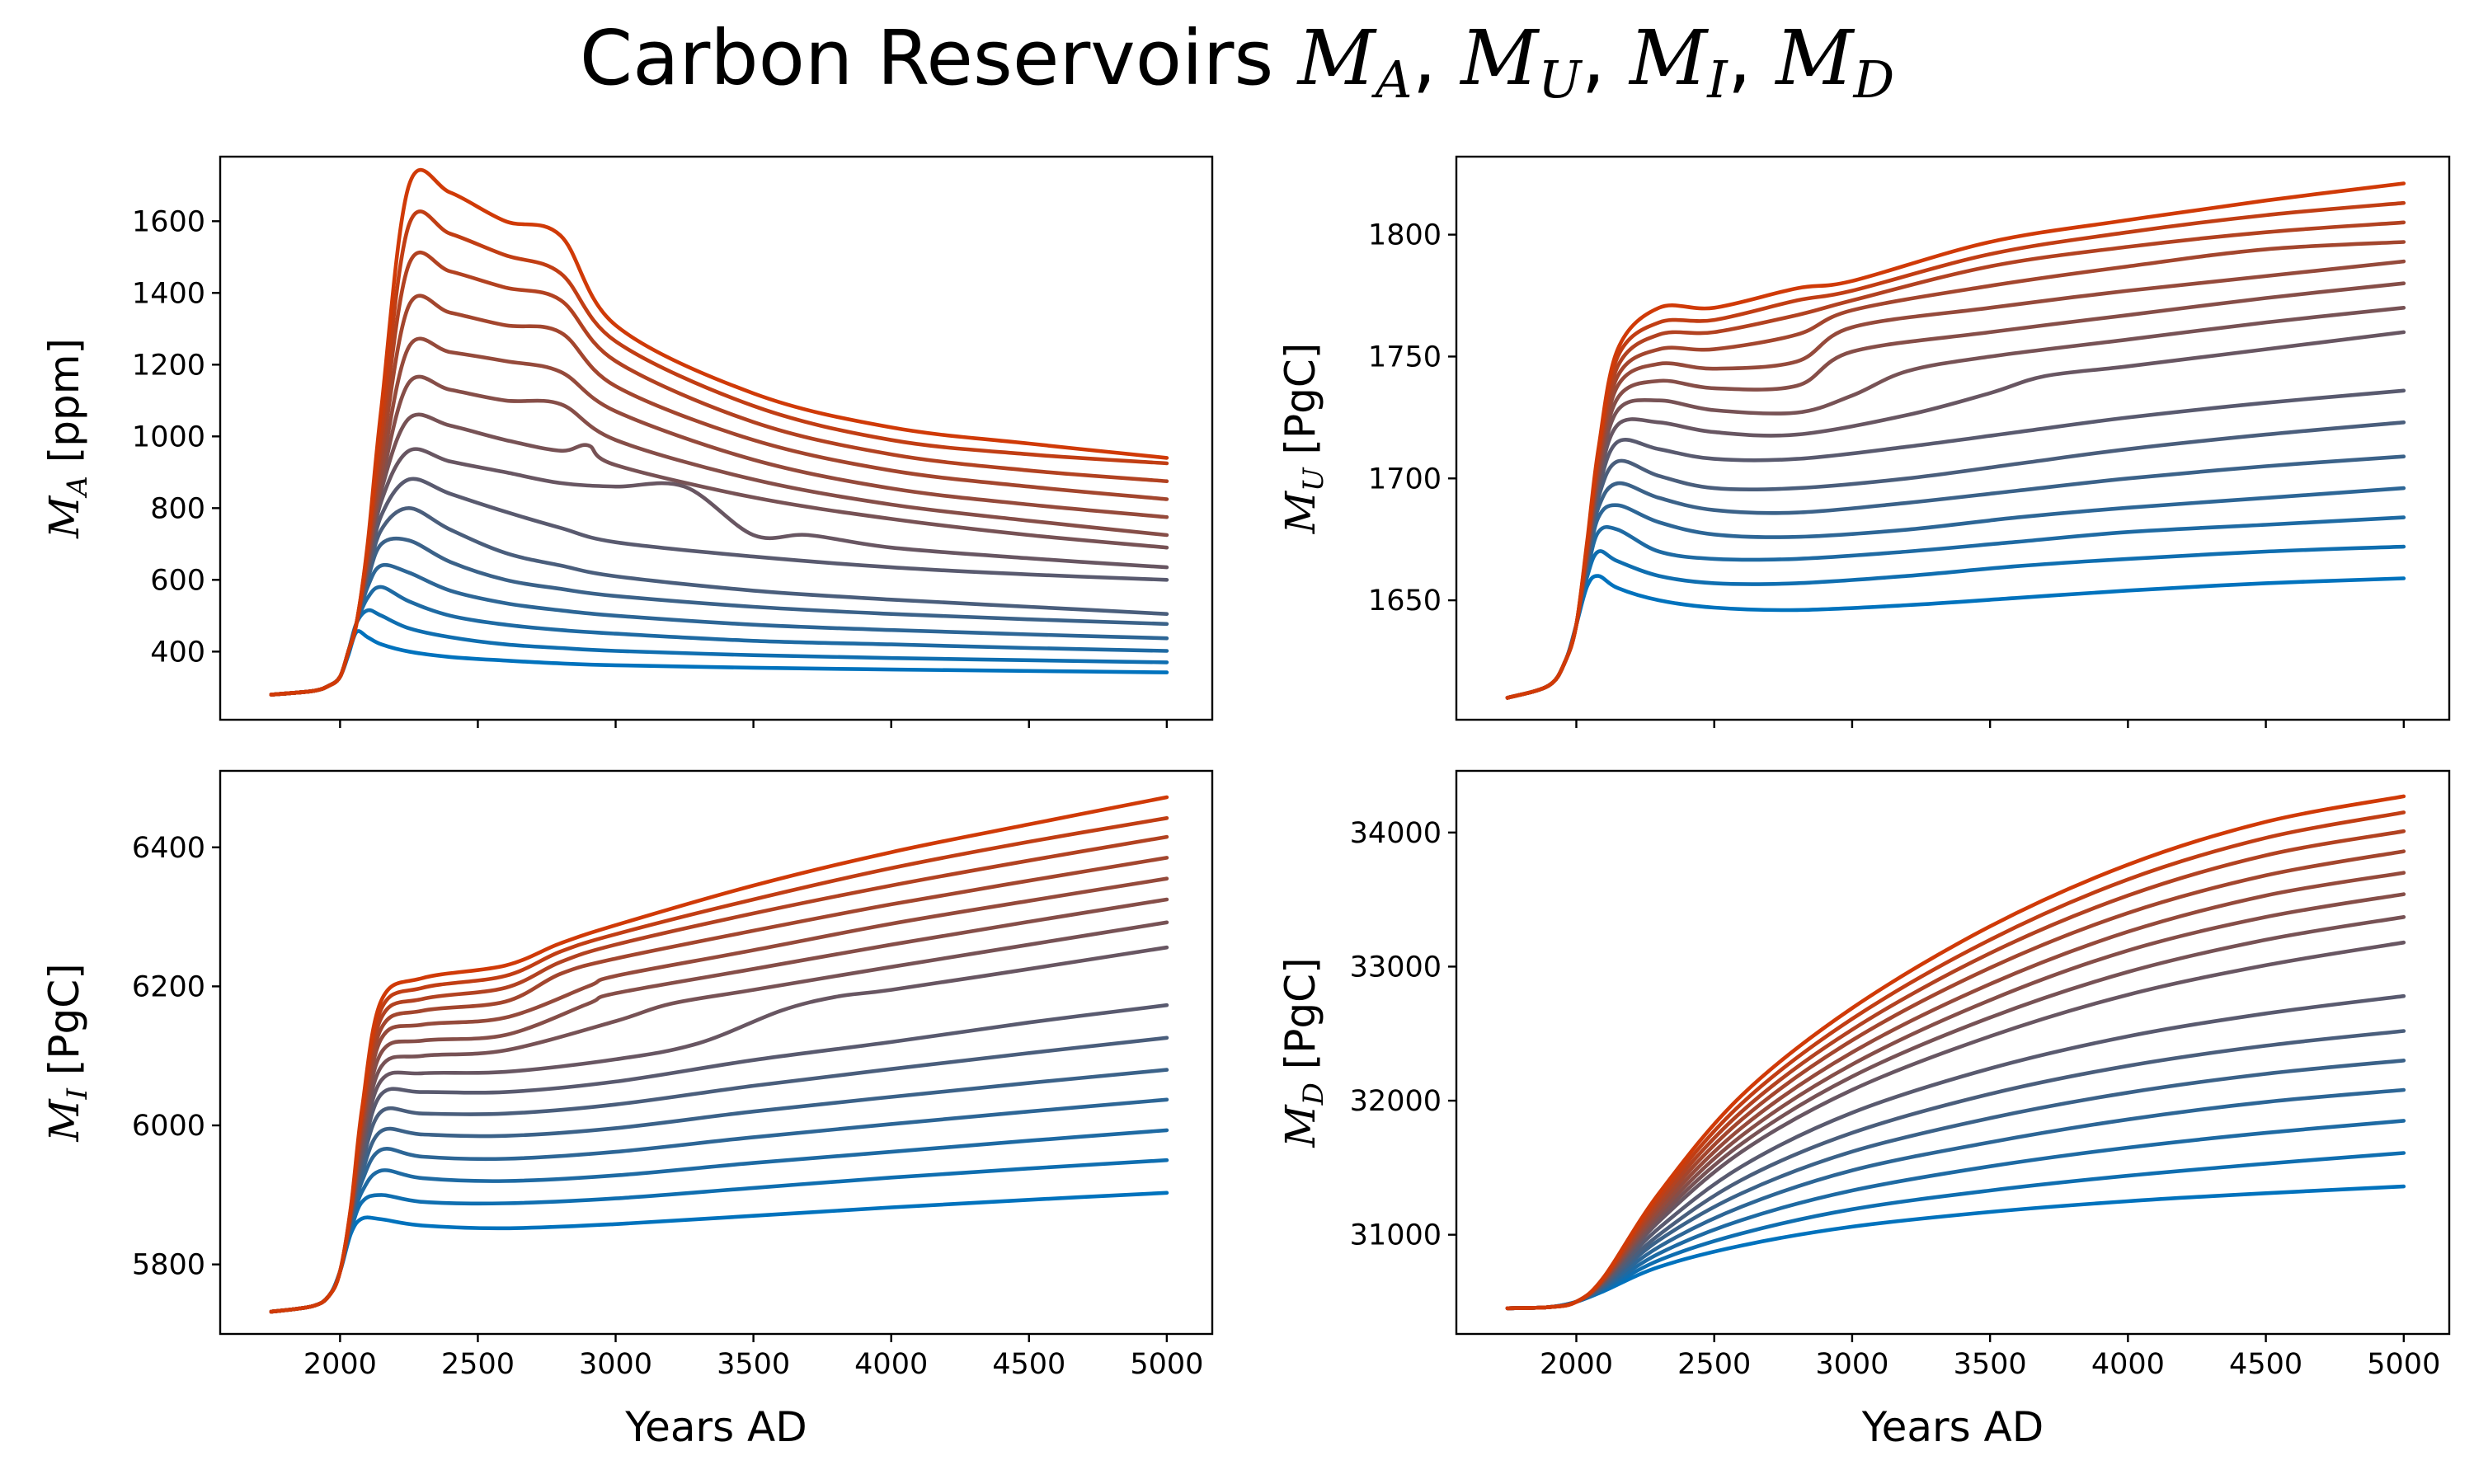  I want to click on y-tick-label: 1000, so click(168, 436).